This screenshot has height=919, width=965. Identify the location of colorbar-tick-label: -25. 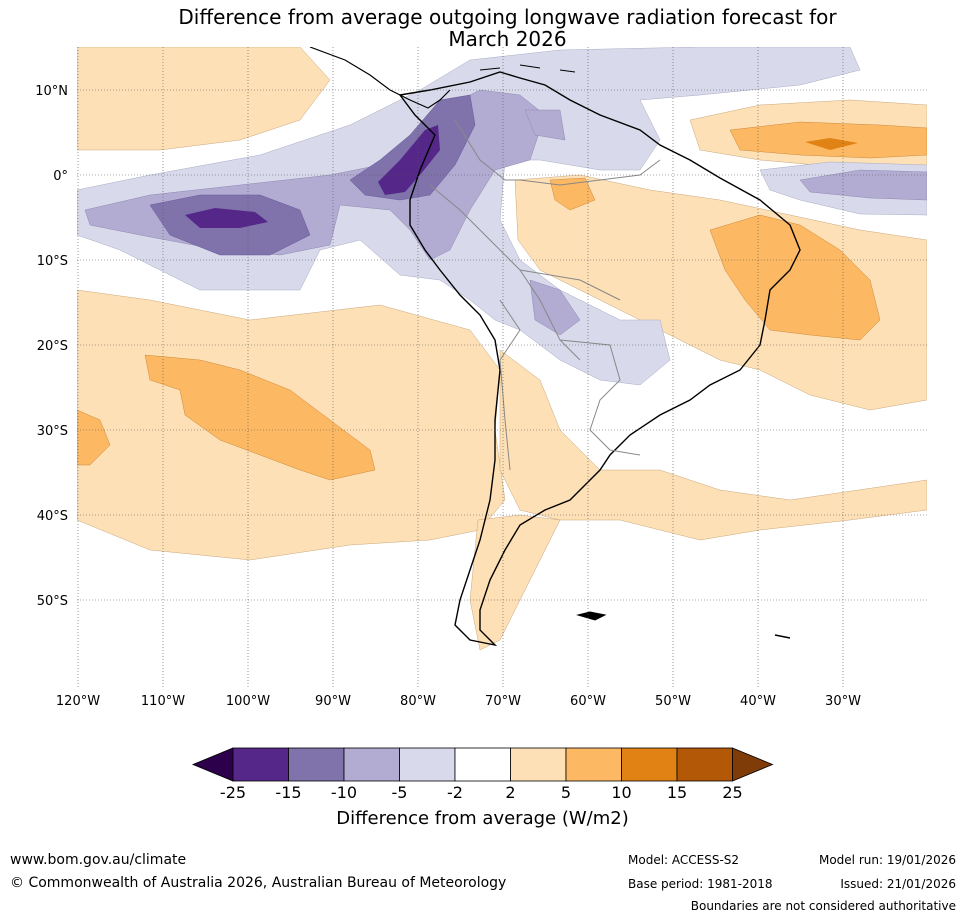
(233, 792).